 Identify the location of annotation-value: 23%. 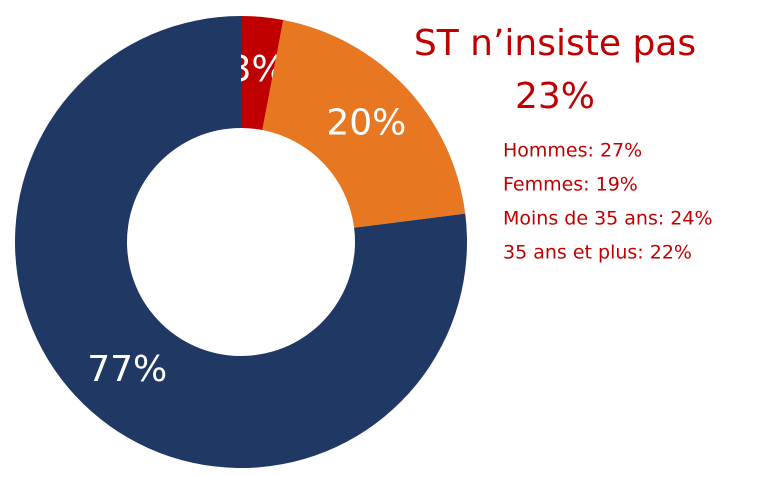
(555, 96).